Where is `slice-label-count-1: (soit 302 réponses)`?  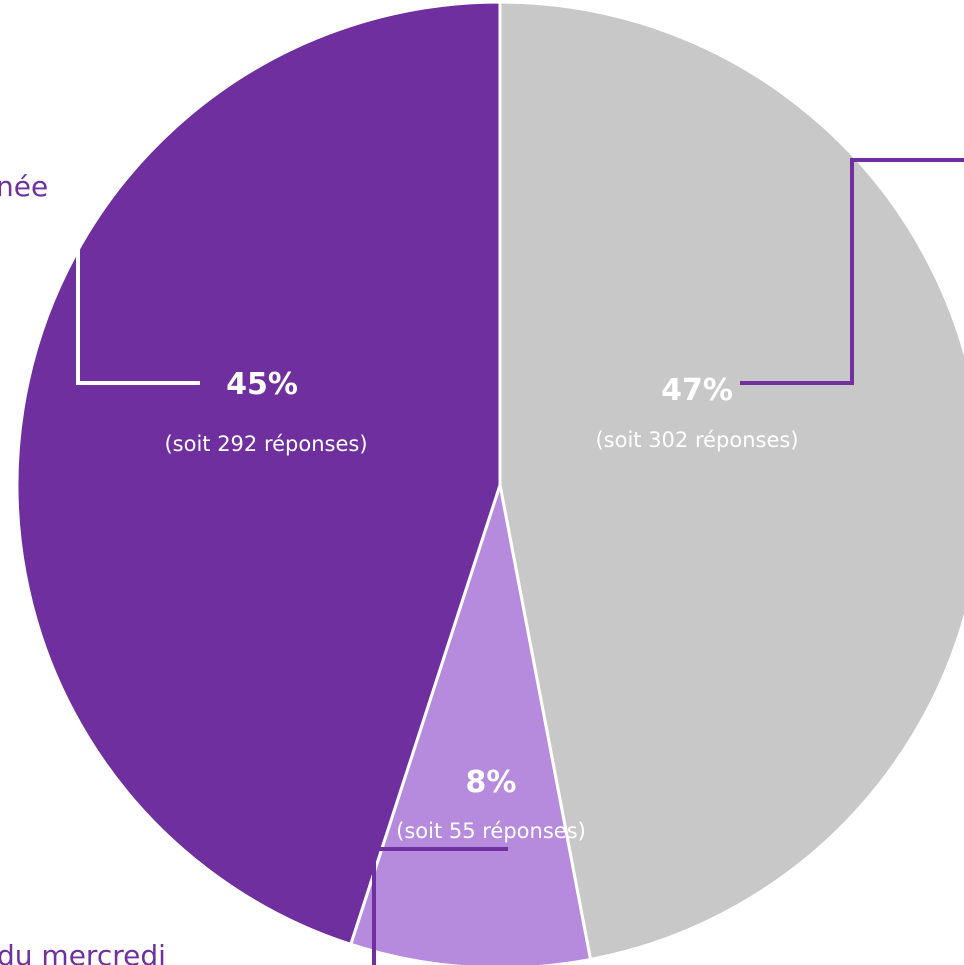 slice-label-count-1: (soit 302 réponses) is located at coordinates (696, 440).